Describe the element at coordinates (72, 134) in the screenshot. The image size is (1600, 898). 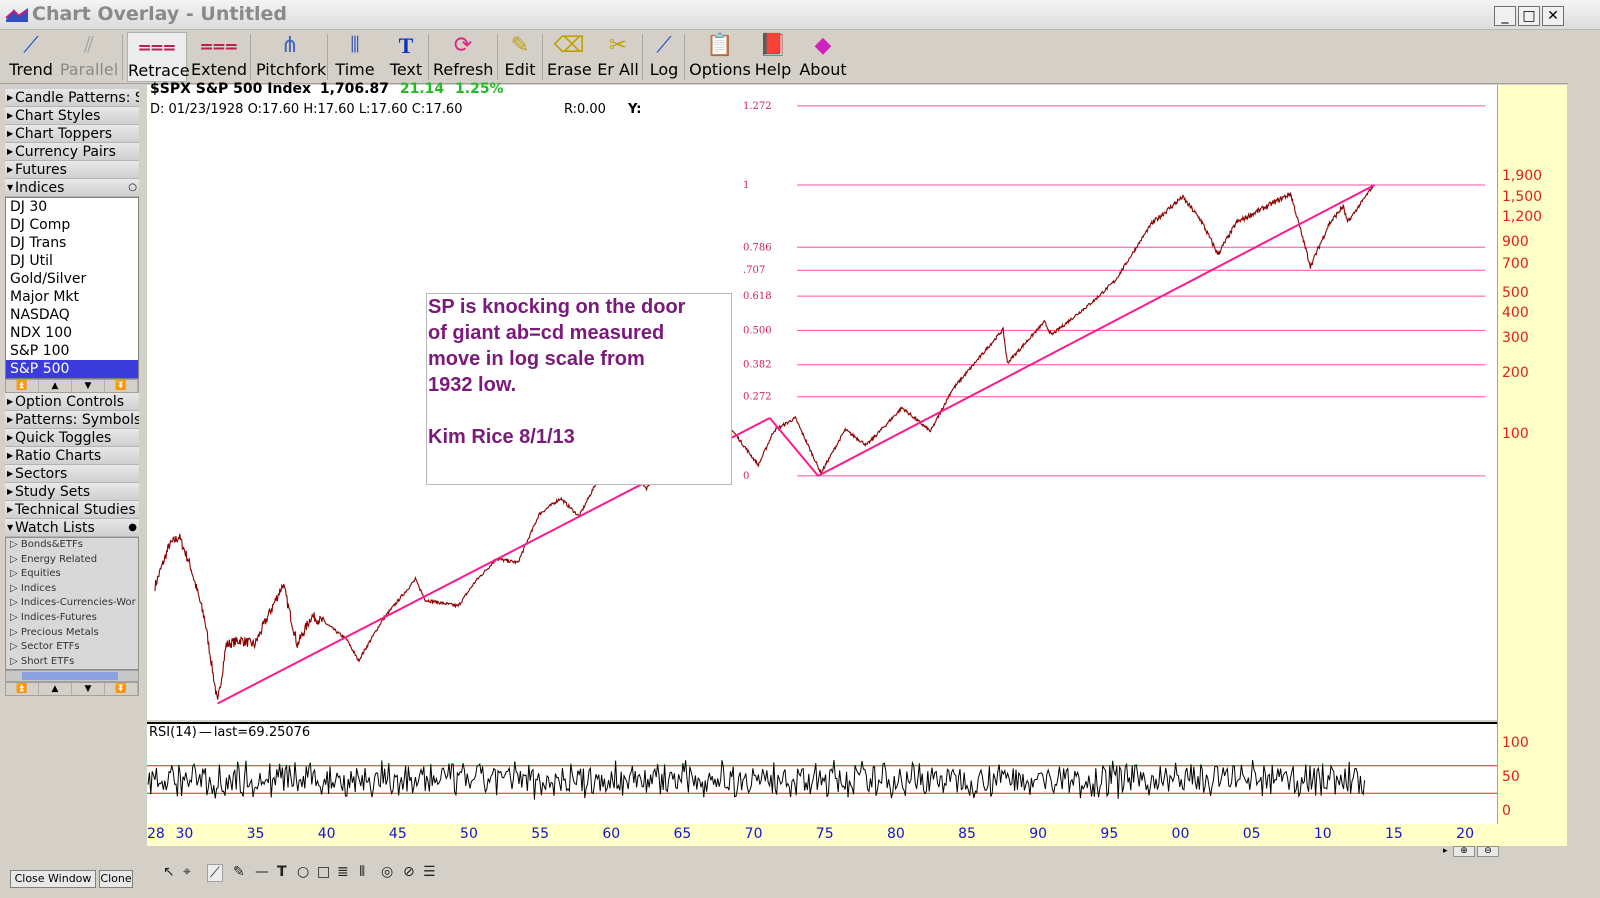
I see `group-chart-toppers: ▶ Chart Toppers` at that location.